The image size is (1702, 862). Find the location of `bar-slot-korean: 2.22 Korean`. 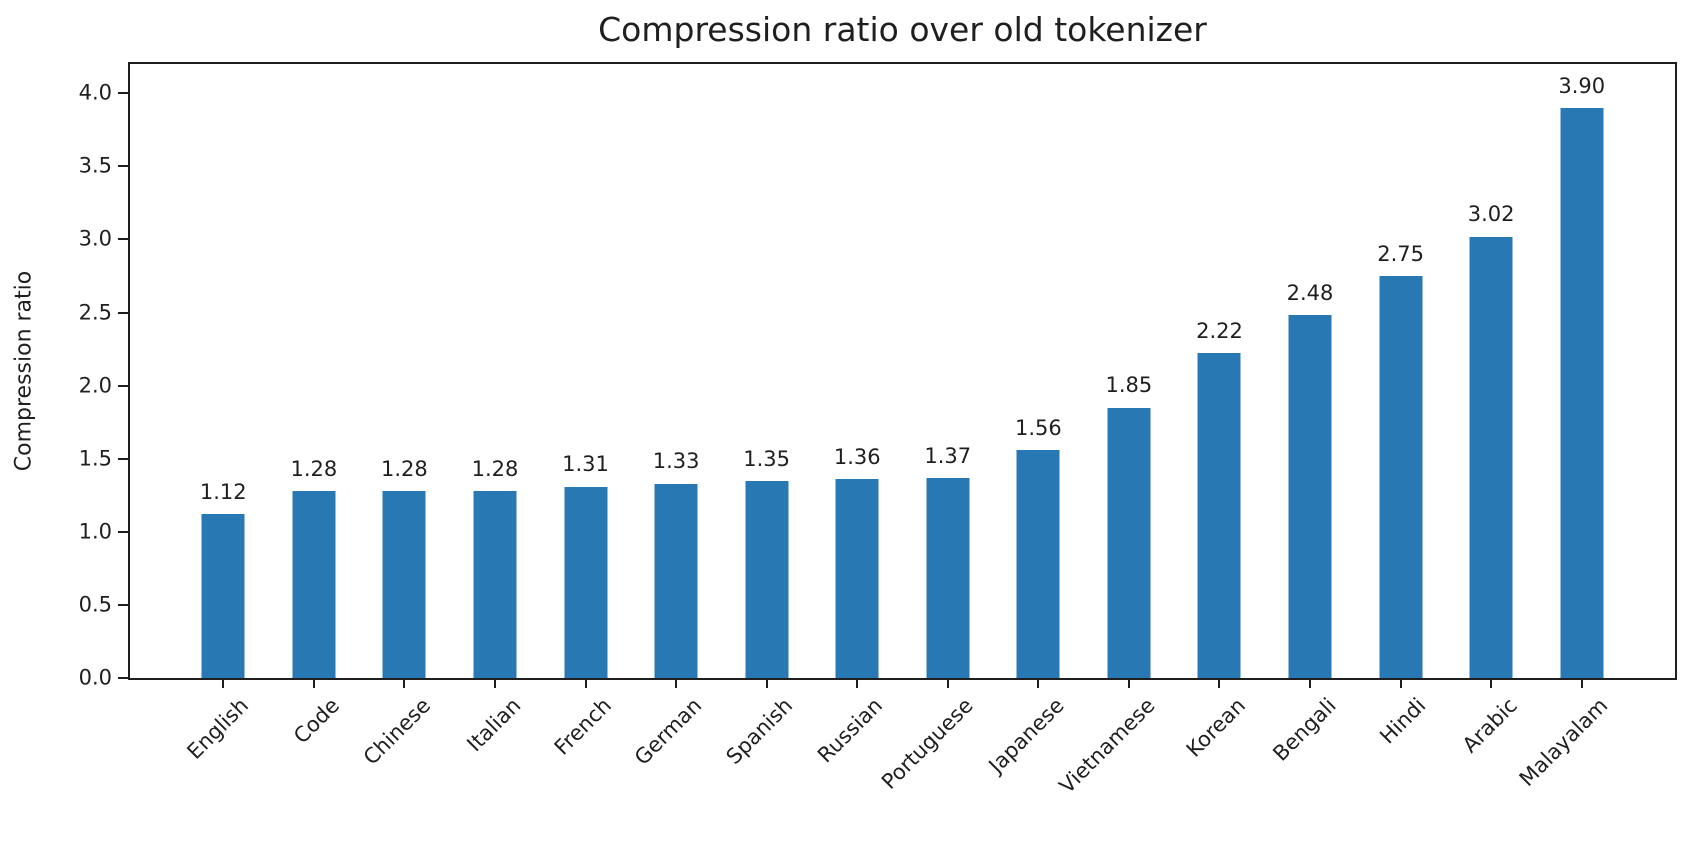

bar-slot-korean: 2.22 Korean is located at coordinates (1219, 413).